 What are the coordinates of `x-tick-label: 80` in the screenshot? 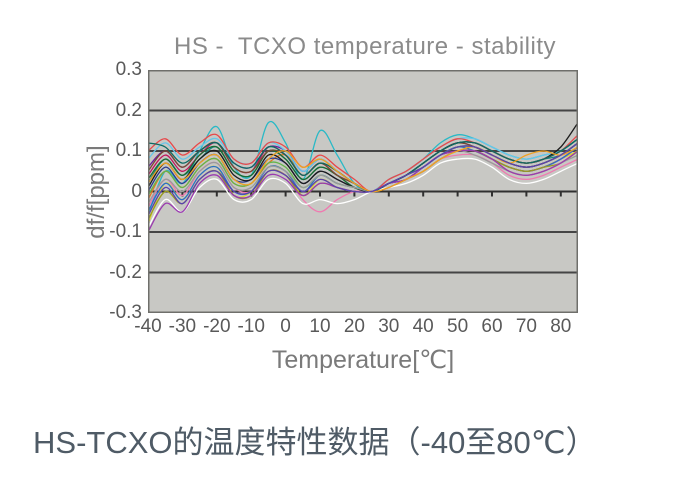 It's located at (561, 326).